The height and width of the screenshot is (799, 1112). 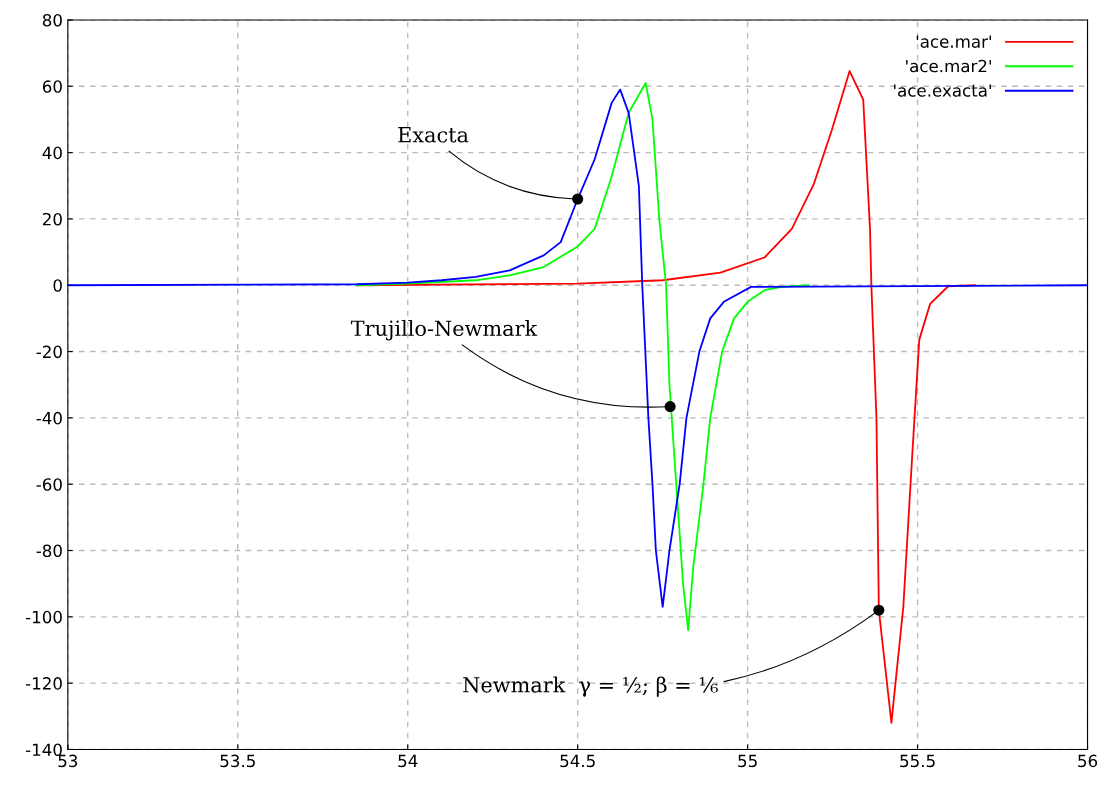 What do you see at coordinates (237, 761) in the screenshot?
I see `x-tick-label: 53.5` at bounding box center [237, 761].